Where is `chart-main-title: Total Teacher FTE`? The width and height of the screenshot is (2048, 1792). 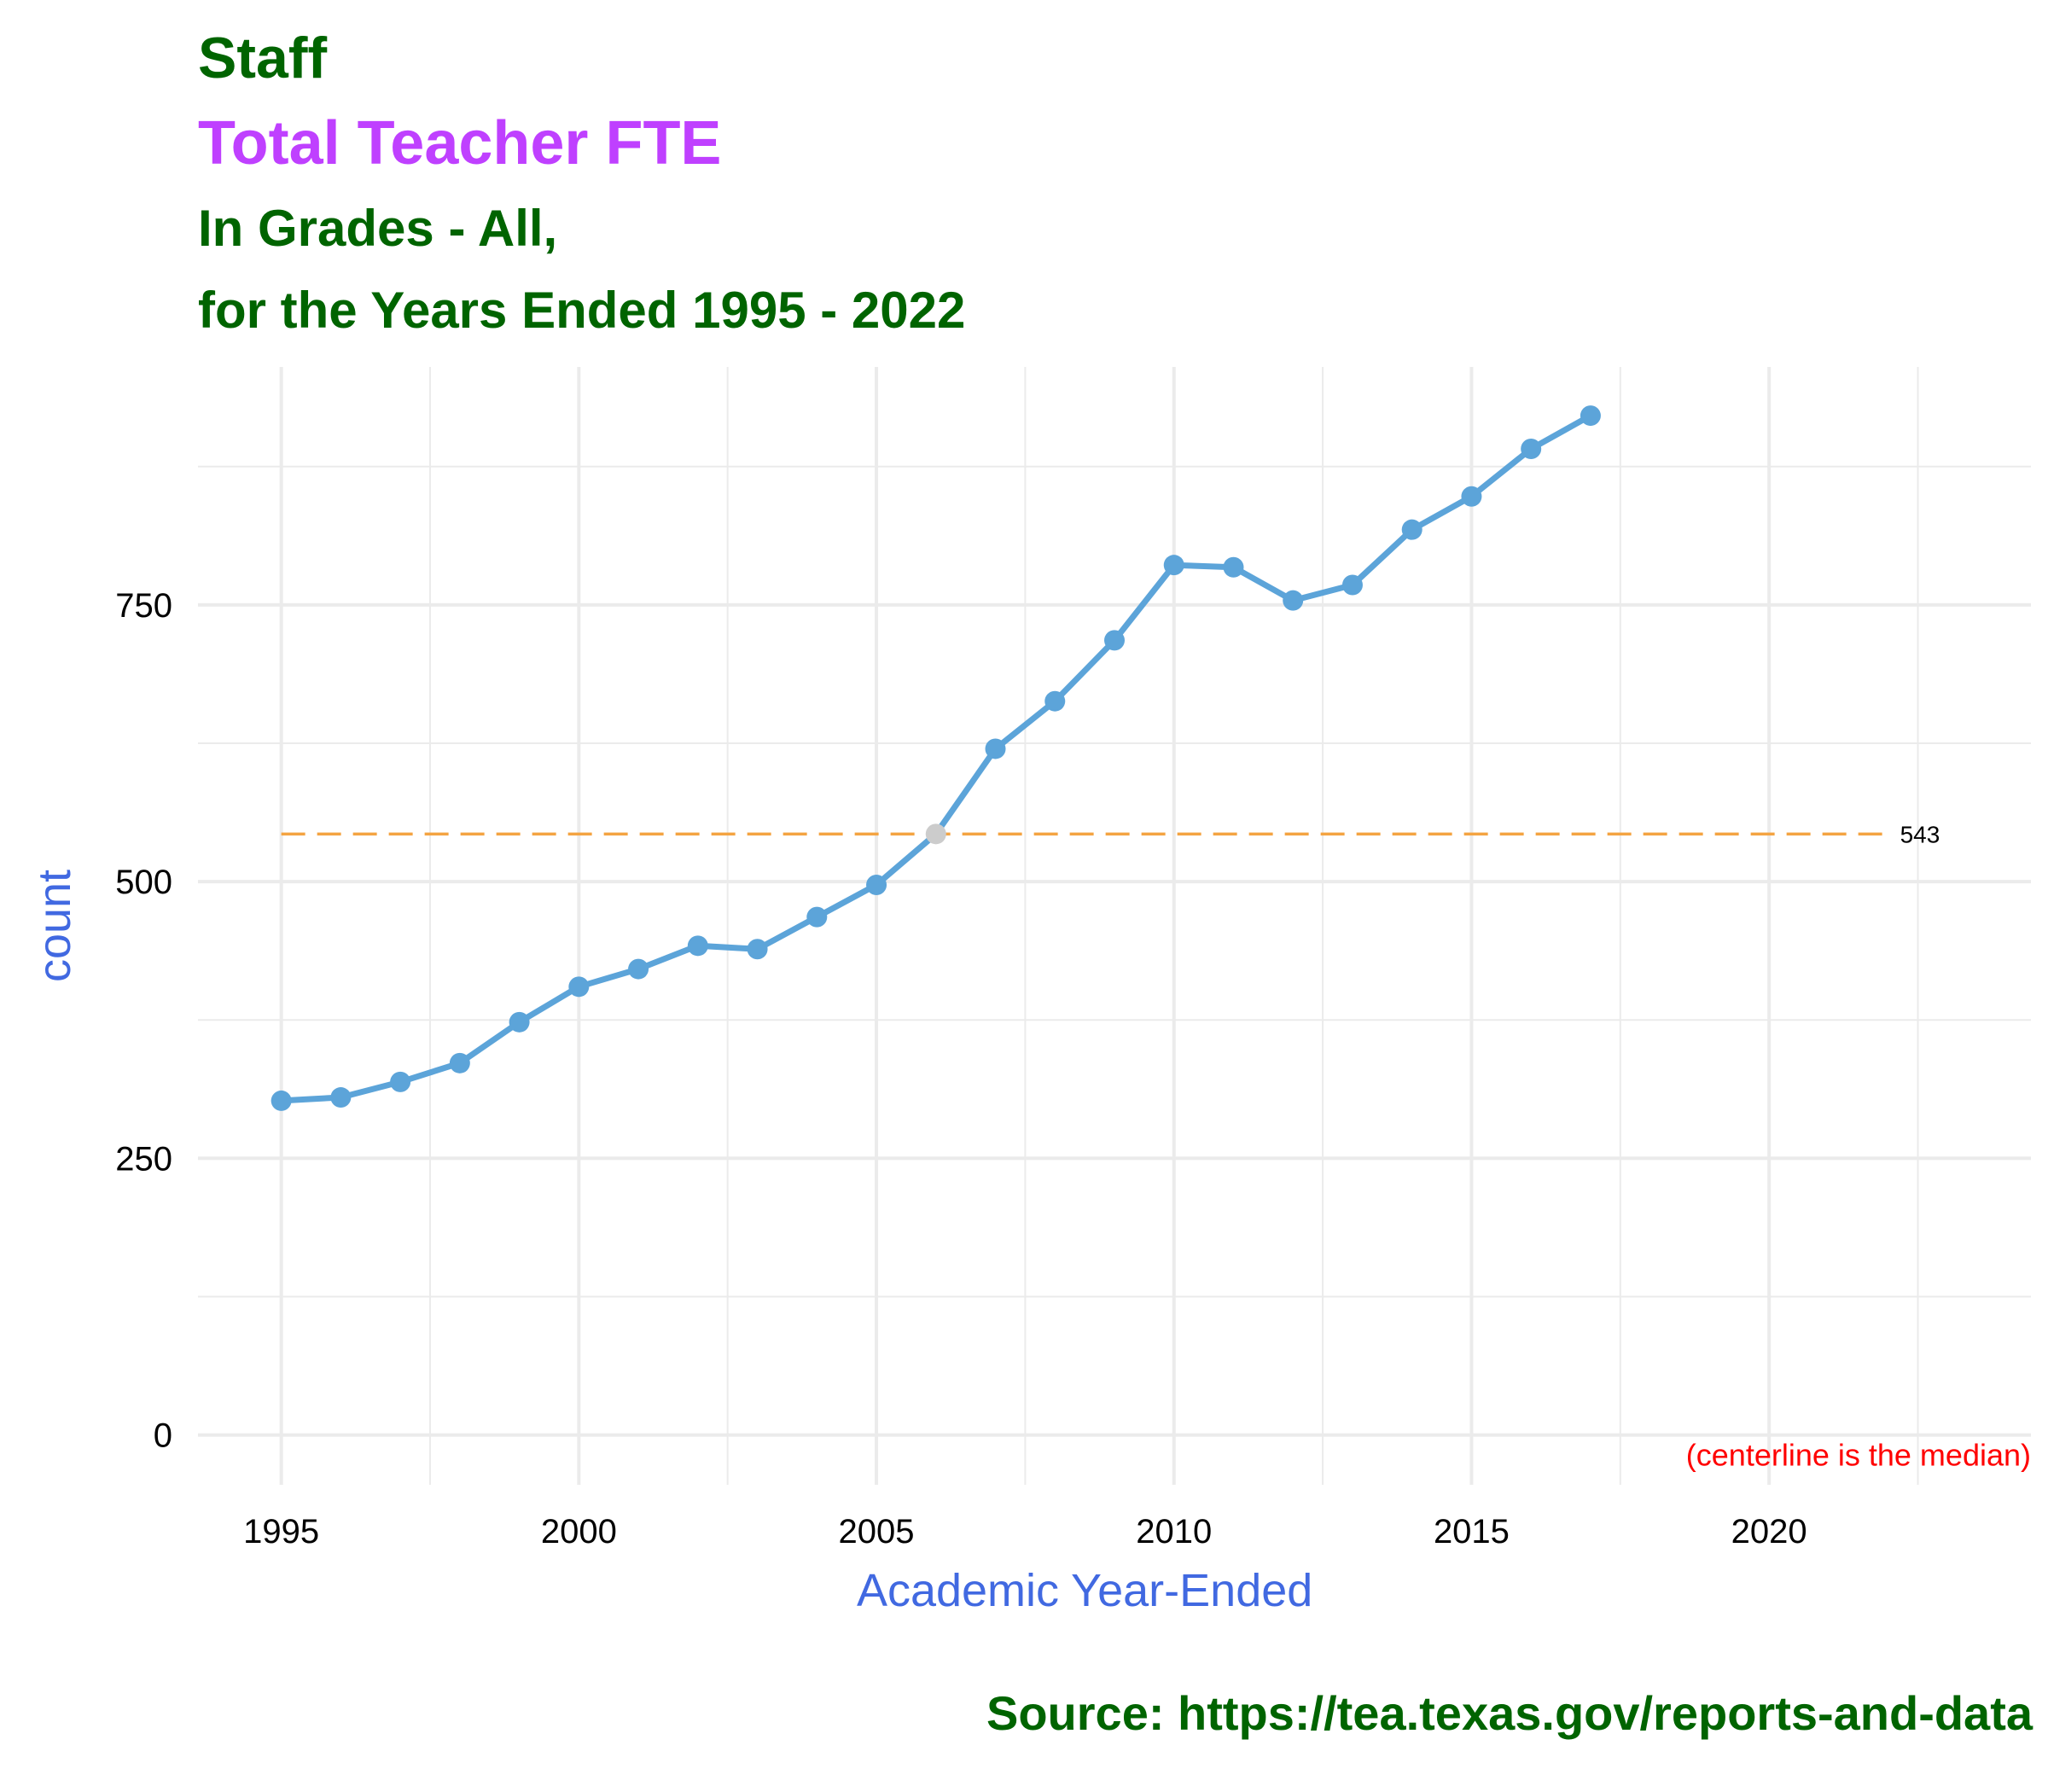 chart-main-title: Total Teacher FTE is located at coordinates (460, 143).